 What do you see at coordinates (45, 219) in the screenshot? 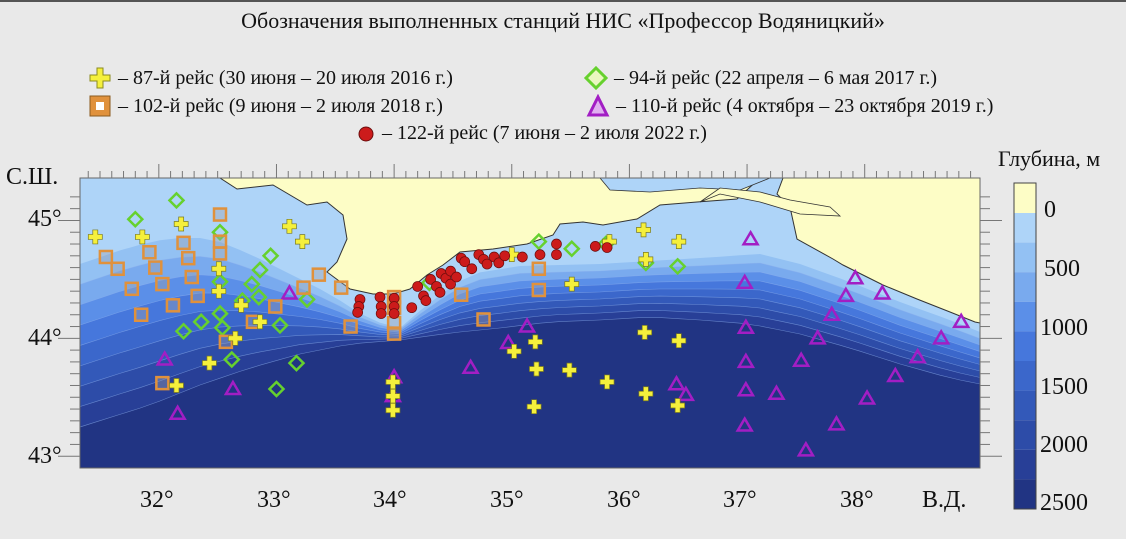
I see `lat-tick-label: 45°` at bounding box center [45, 219].